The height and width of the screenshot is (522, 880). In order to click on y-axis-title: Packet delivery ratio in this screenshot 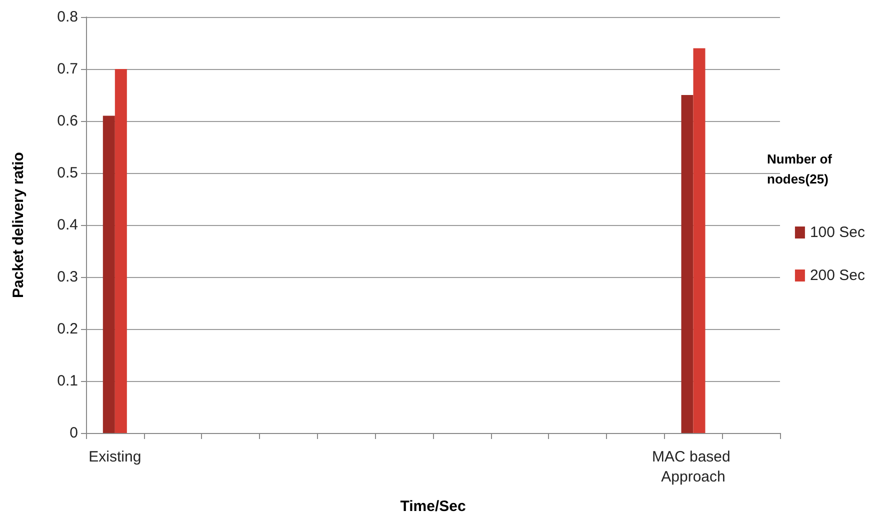, I will do `click(18, 225)`.